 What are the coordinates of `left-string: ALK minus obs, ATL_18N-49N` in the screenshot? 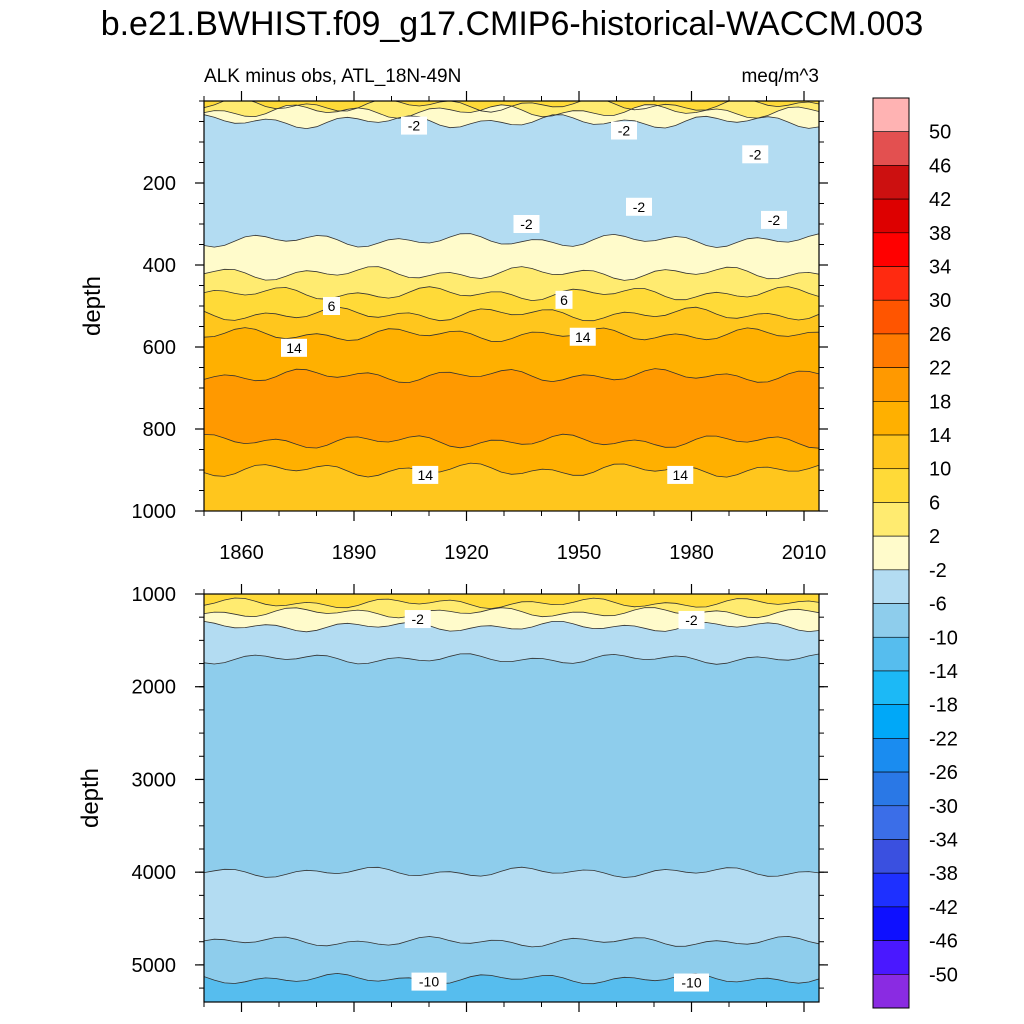 It's located at (332, 76).